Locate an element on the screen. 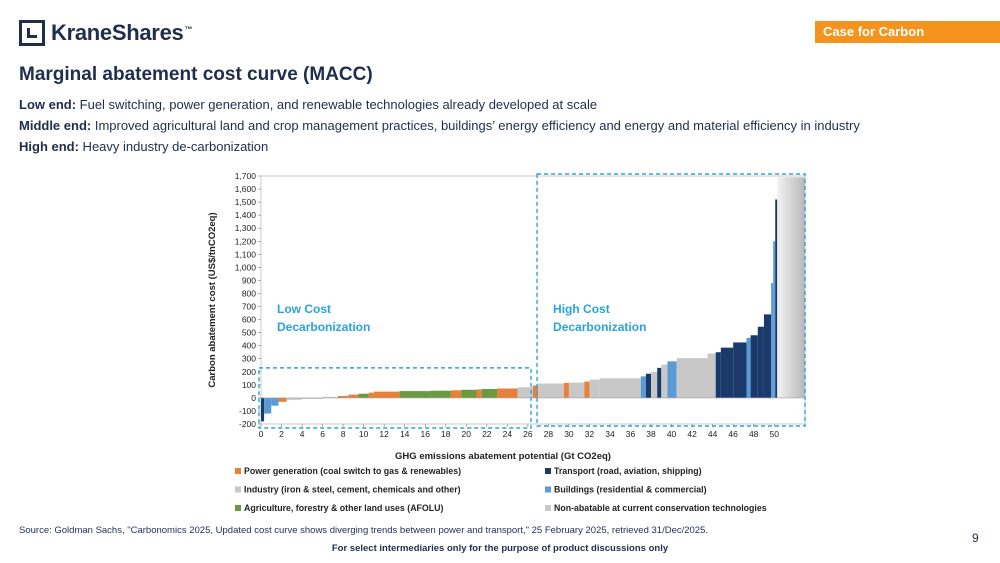 The height and width of the screenshot is (563, 1000). y-tick-label: -100 is located at coordinates (247, 411).